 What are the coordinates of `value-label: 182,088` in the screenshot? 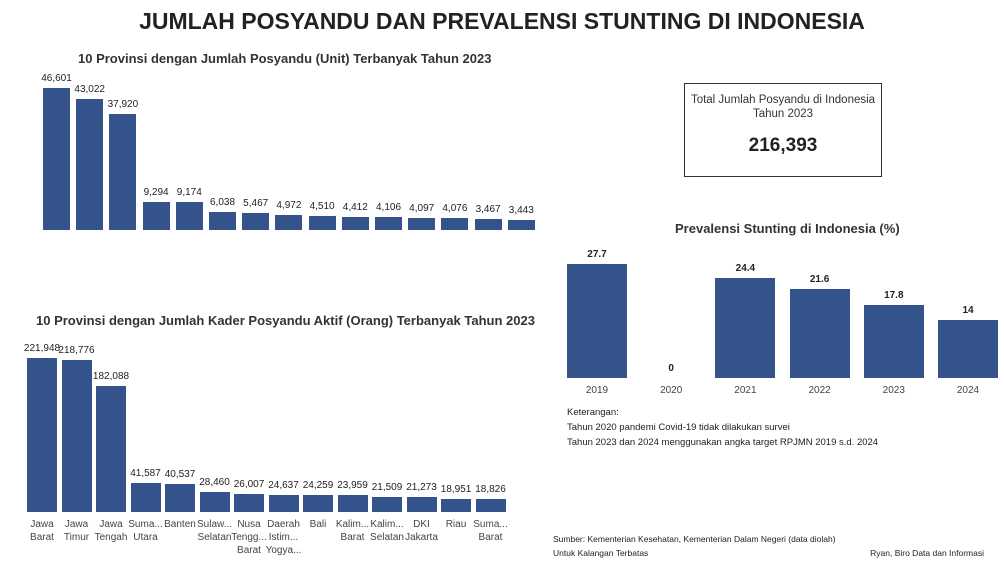 It's located at (111, 376).